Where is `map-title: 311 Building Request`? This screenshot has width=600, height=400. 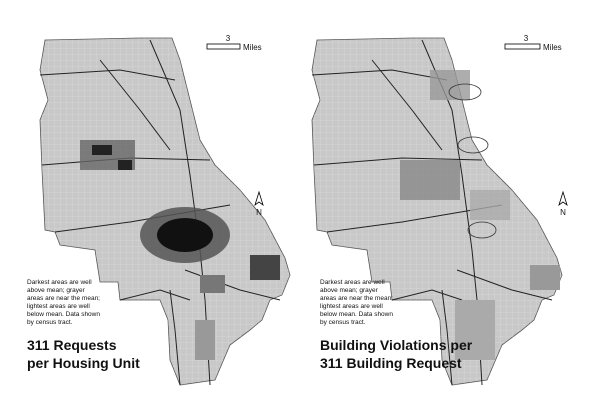
map-title: 311 Building Request is located at coordinates (391, 363).